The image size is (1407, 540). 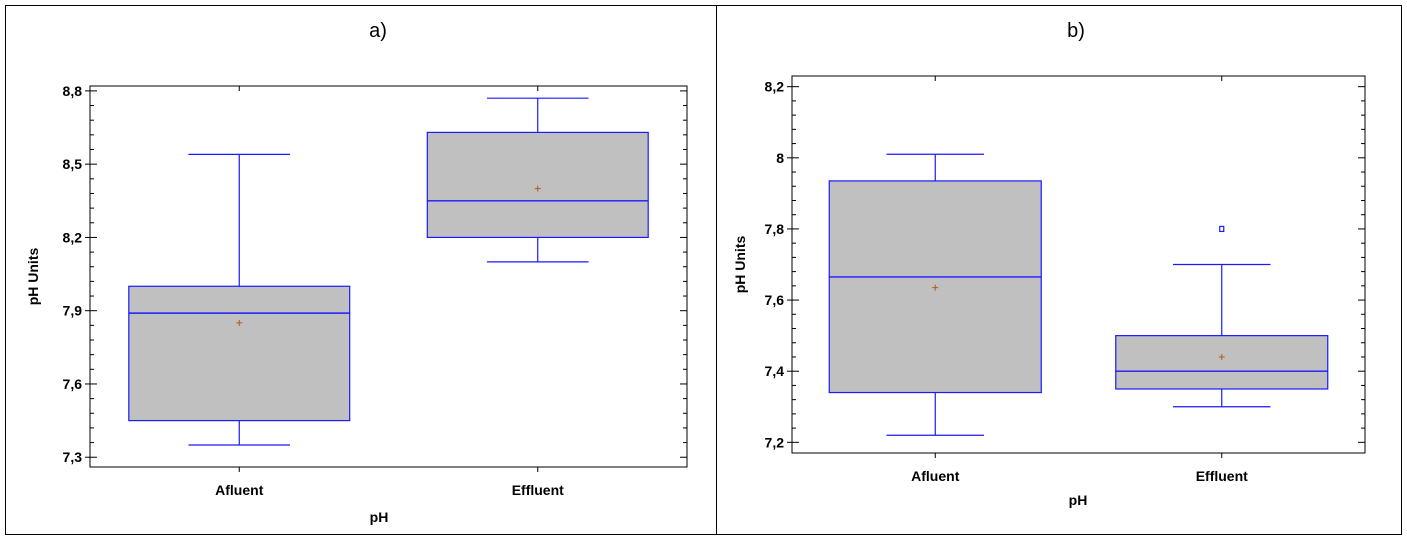 What do you see at coordinates (73, 311) in the screenshot?
I see `panel-a-y-tick-label: 7,9` at bounding box center [73, 311].